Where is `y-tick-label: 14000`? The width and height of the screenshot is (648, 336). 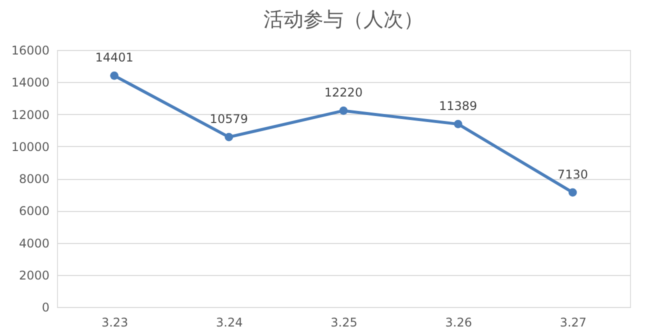 y-tick-label: 14000 is located at coordinates (30, 83).